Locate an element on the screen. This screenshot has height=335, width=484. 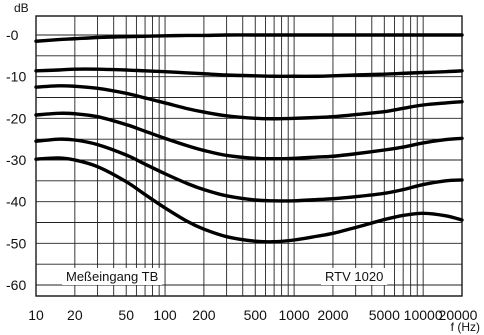
y-tick-label: -60 is located at coordinates (16, 285).